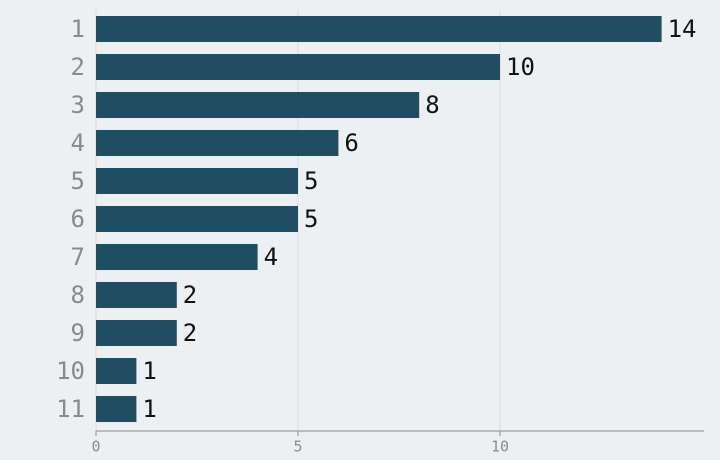  Describe the element at coordinates (682, 29) in the screenshot. I see `value-label: 14` at that location.